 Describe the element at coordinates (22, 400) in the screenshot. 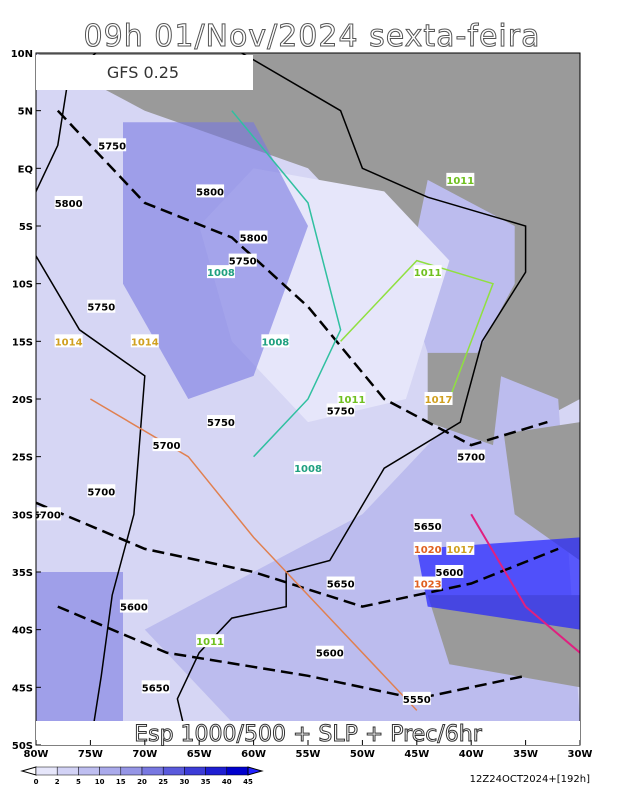

I see `lat-tick-label: 20S` at that location.